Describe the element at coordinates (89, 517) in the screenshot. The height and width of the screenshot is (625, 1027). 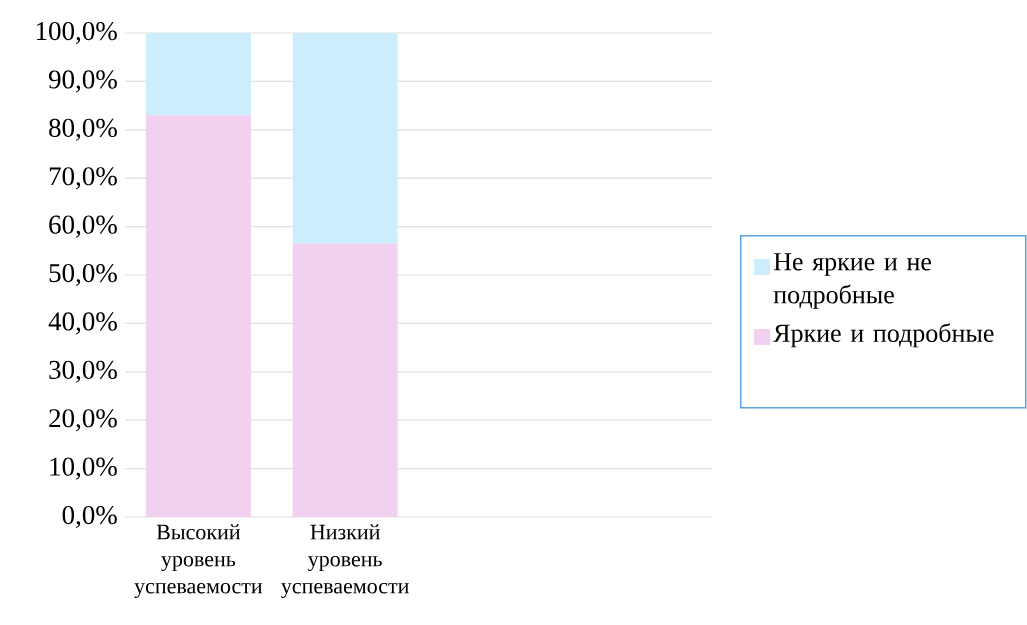
I see `y-tick-label: 0,0%` at that location.